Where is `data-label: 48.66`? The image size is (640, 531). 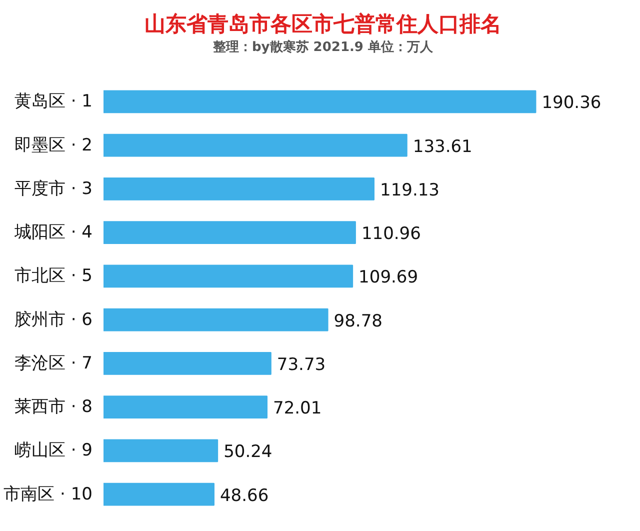
data-label: 48.66 is located at coordinates (244, 496).